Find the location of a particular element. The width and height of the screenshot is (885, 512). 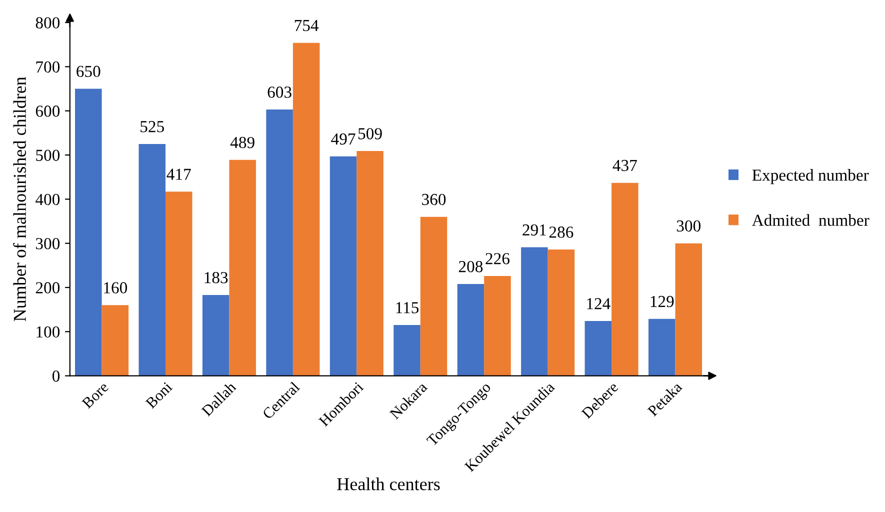

data-label: 129 is located at coordinates (662, 302).